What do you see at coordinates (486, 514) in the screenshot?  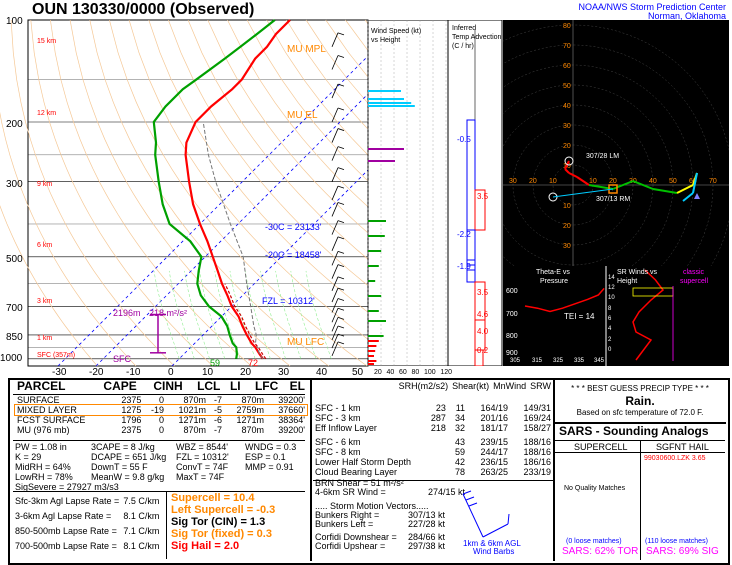 I see `agl-wind-barbs-icon` at bounding box center [486, 514].